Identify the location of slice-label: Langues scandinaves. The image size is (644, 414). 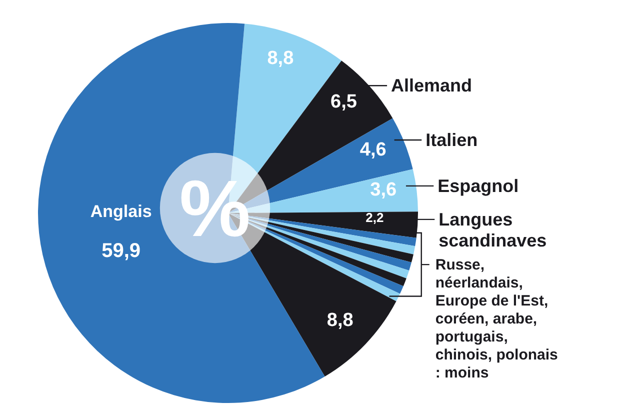
(492, 229).